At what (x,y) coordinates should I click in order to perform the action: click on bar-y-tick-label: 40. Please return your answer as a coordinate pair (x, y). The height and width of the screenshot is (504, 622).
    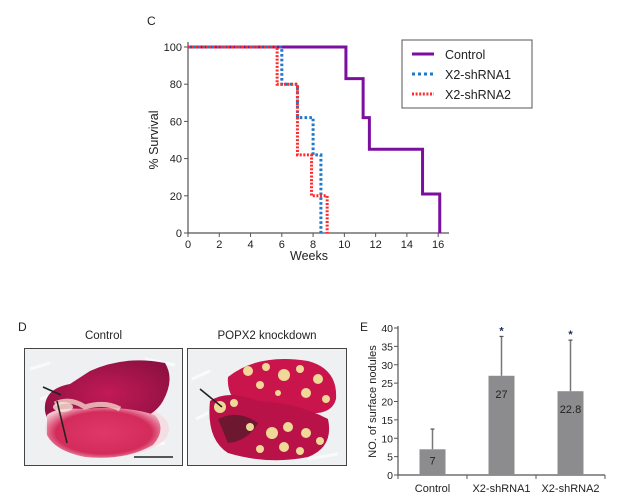
    Looking at the image, I should click on (387, 329).